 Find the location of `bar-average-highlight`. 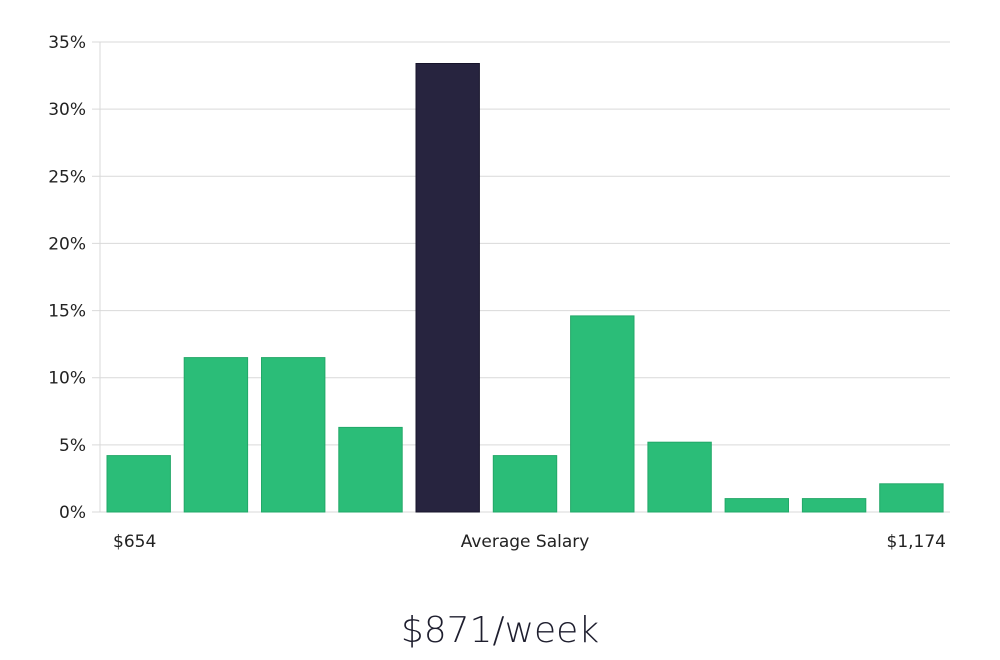

bar-average-highlight is located at coordinates (447, 288).